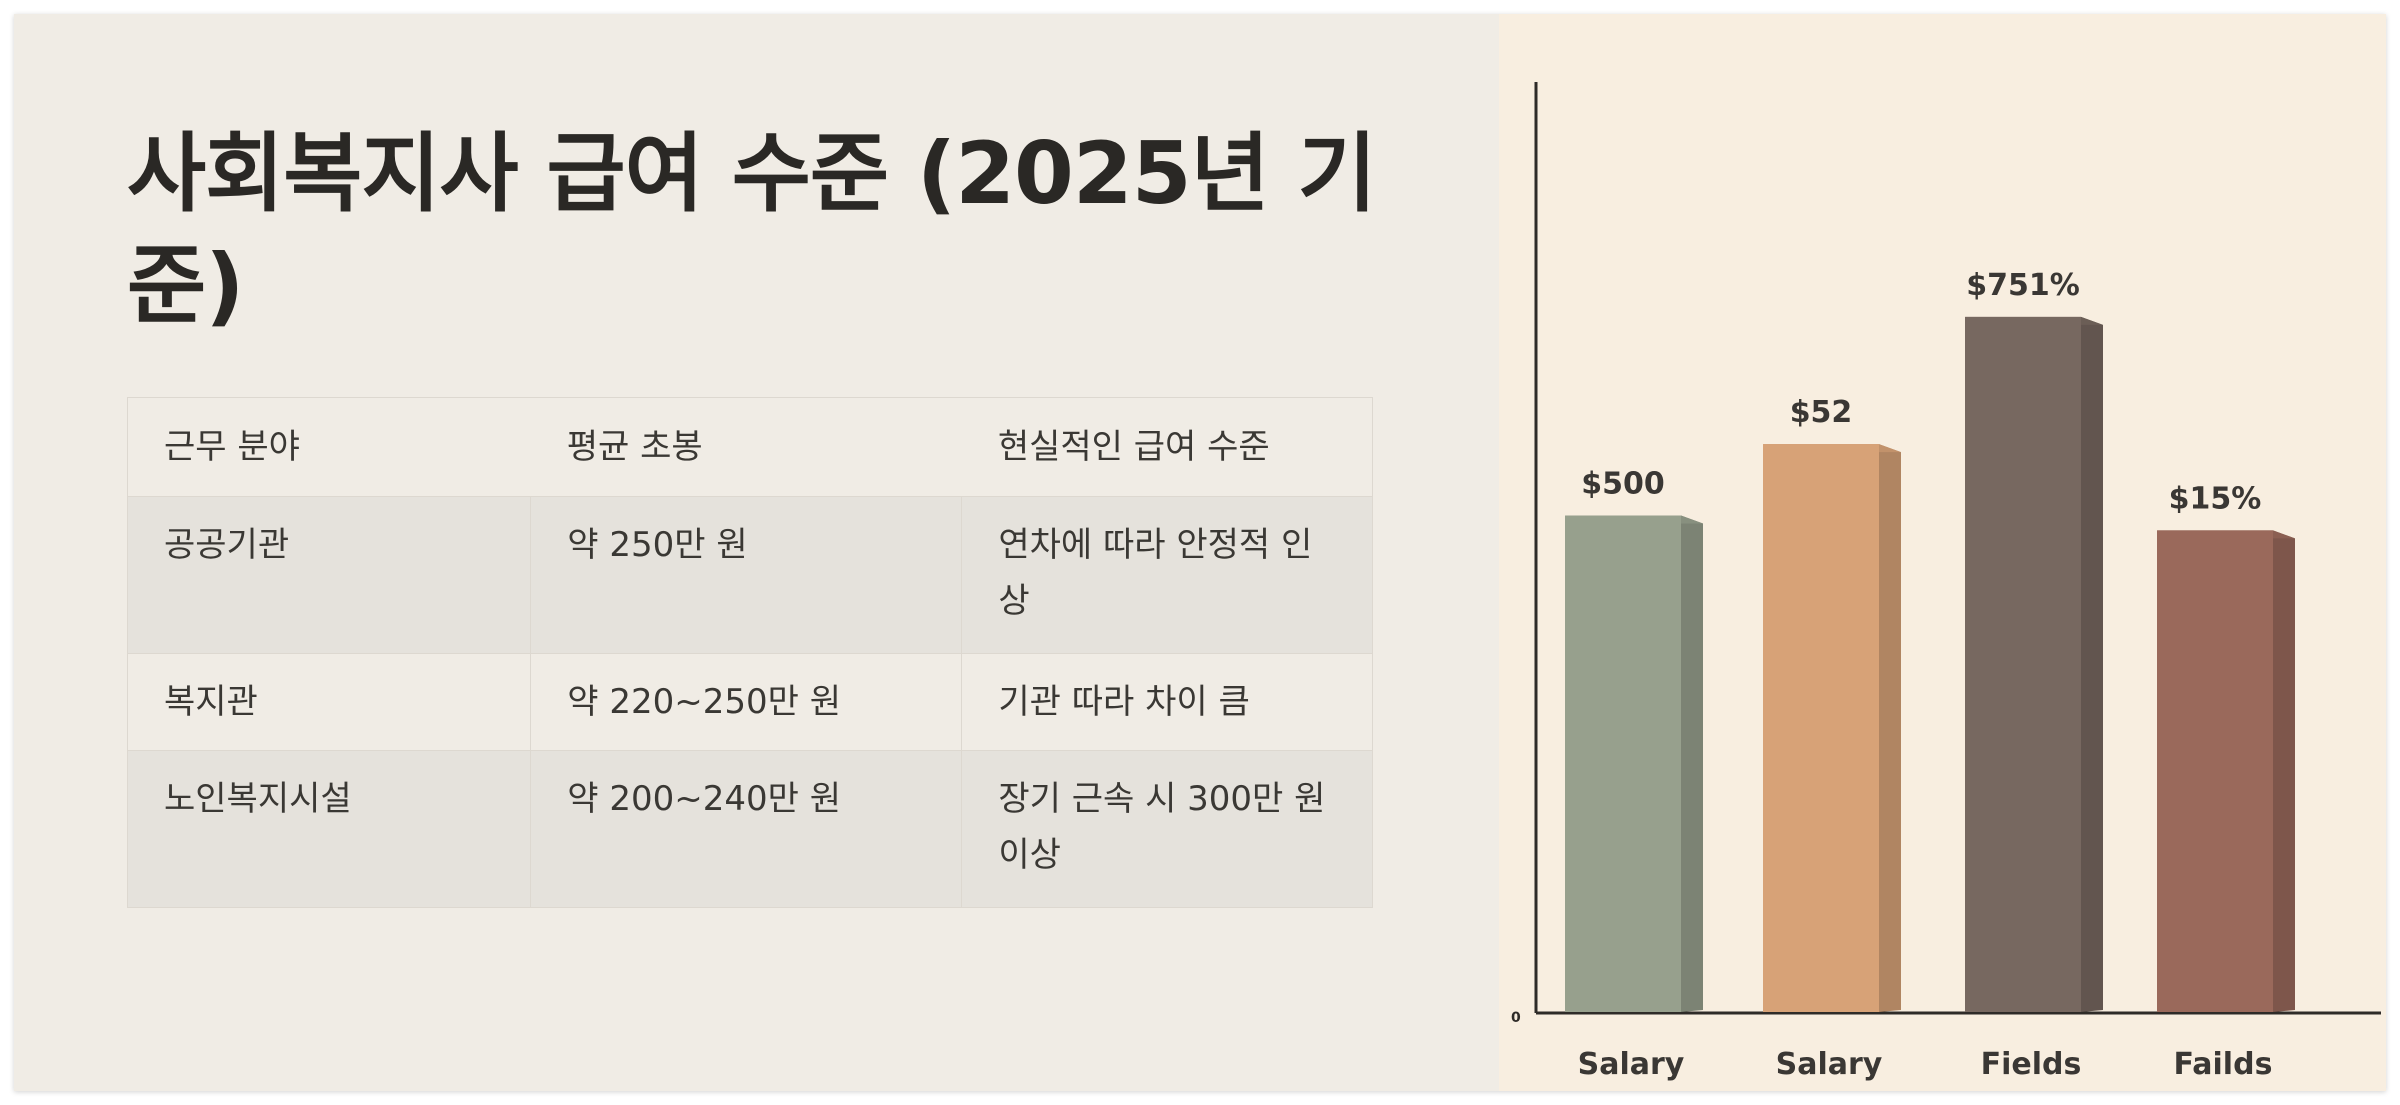  I want to click on table-row: 노인복지시설 약 200~240만 원 장기 근속 시 300만 원 이상, so click(749, 829).